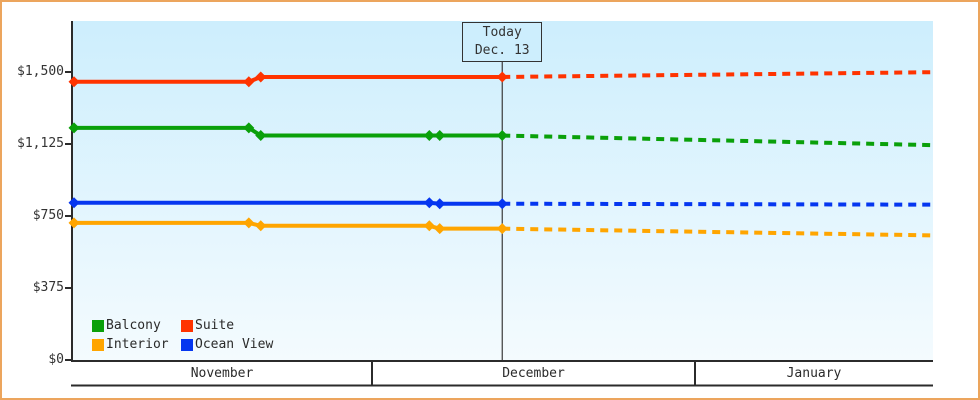 This screenshot has width=980, height=400. Describe the element at coordinates (98, 325) in the screenshot. I see `legend-swatch-balcony` at that location.